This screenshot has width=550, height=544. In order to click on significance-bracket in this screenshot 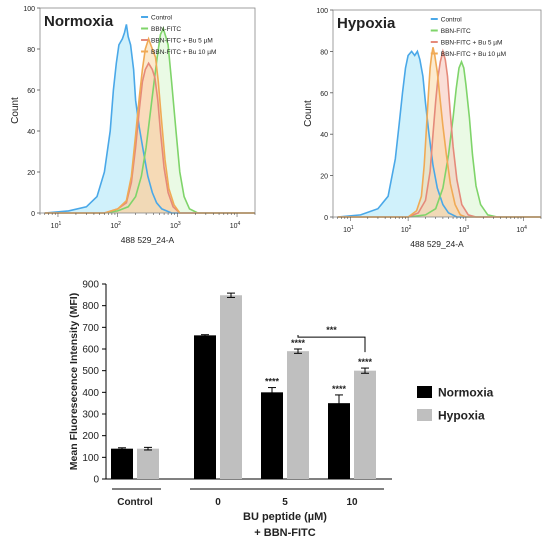, I will do `click(331, 344)`.